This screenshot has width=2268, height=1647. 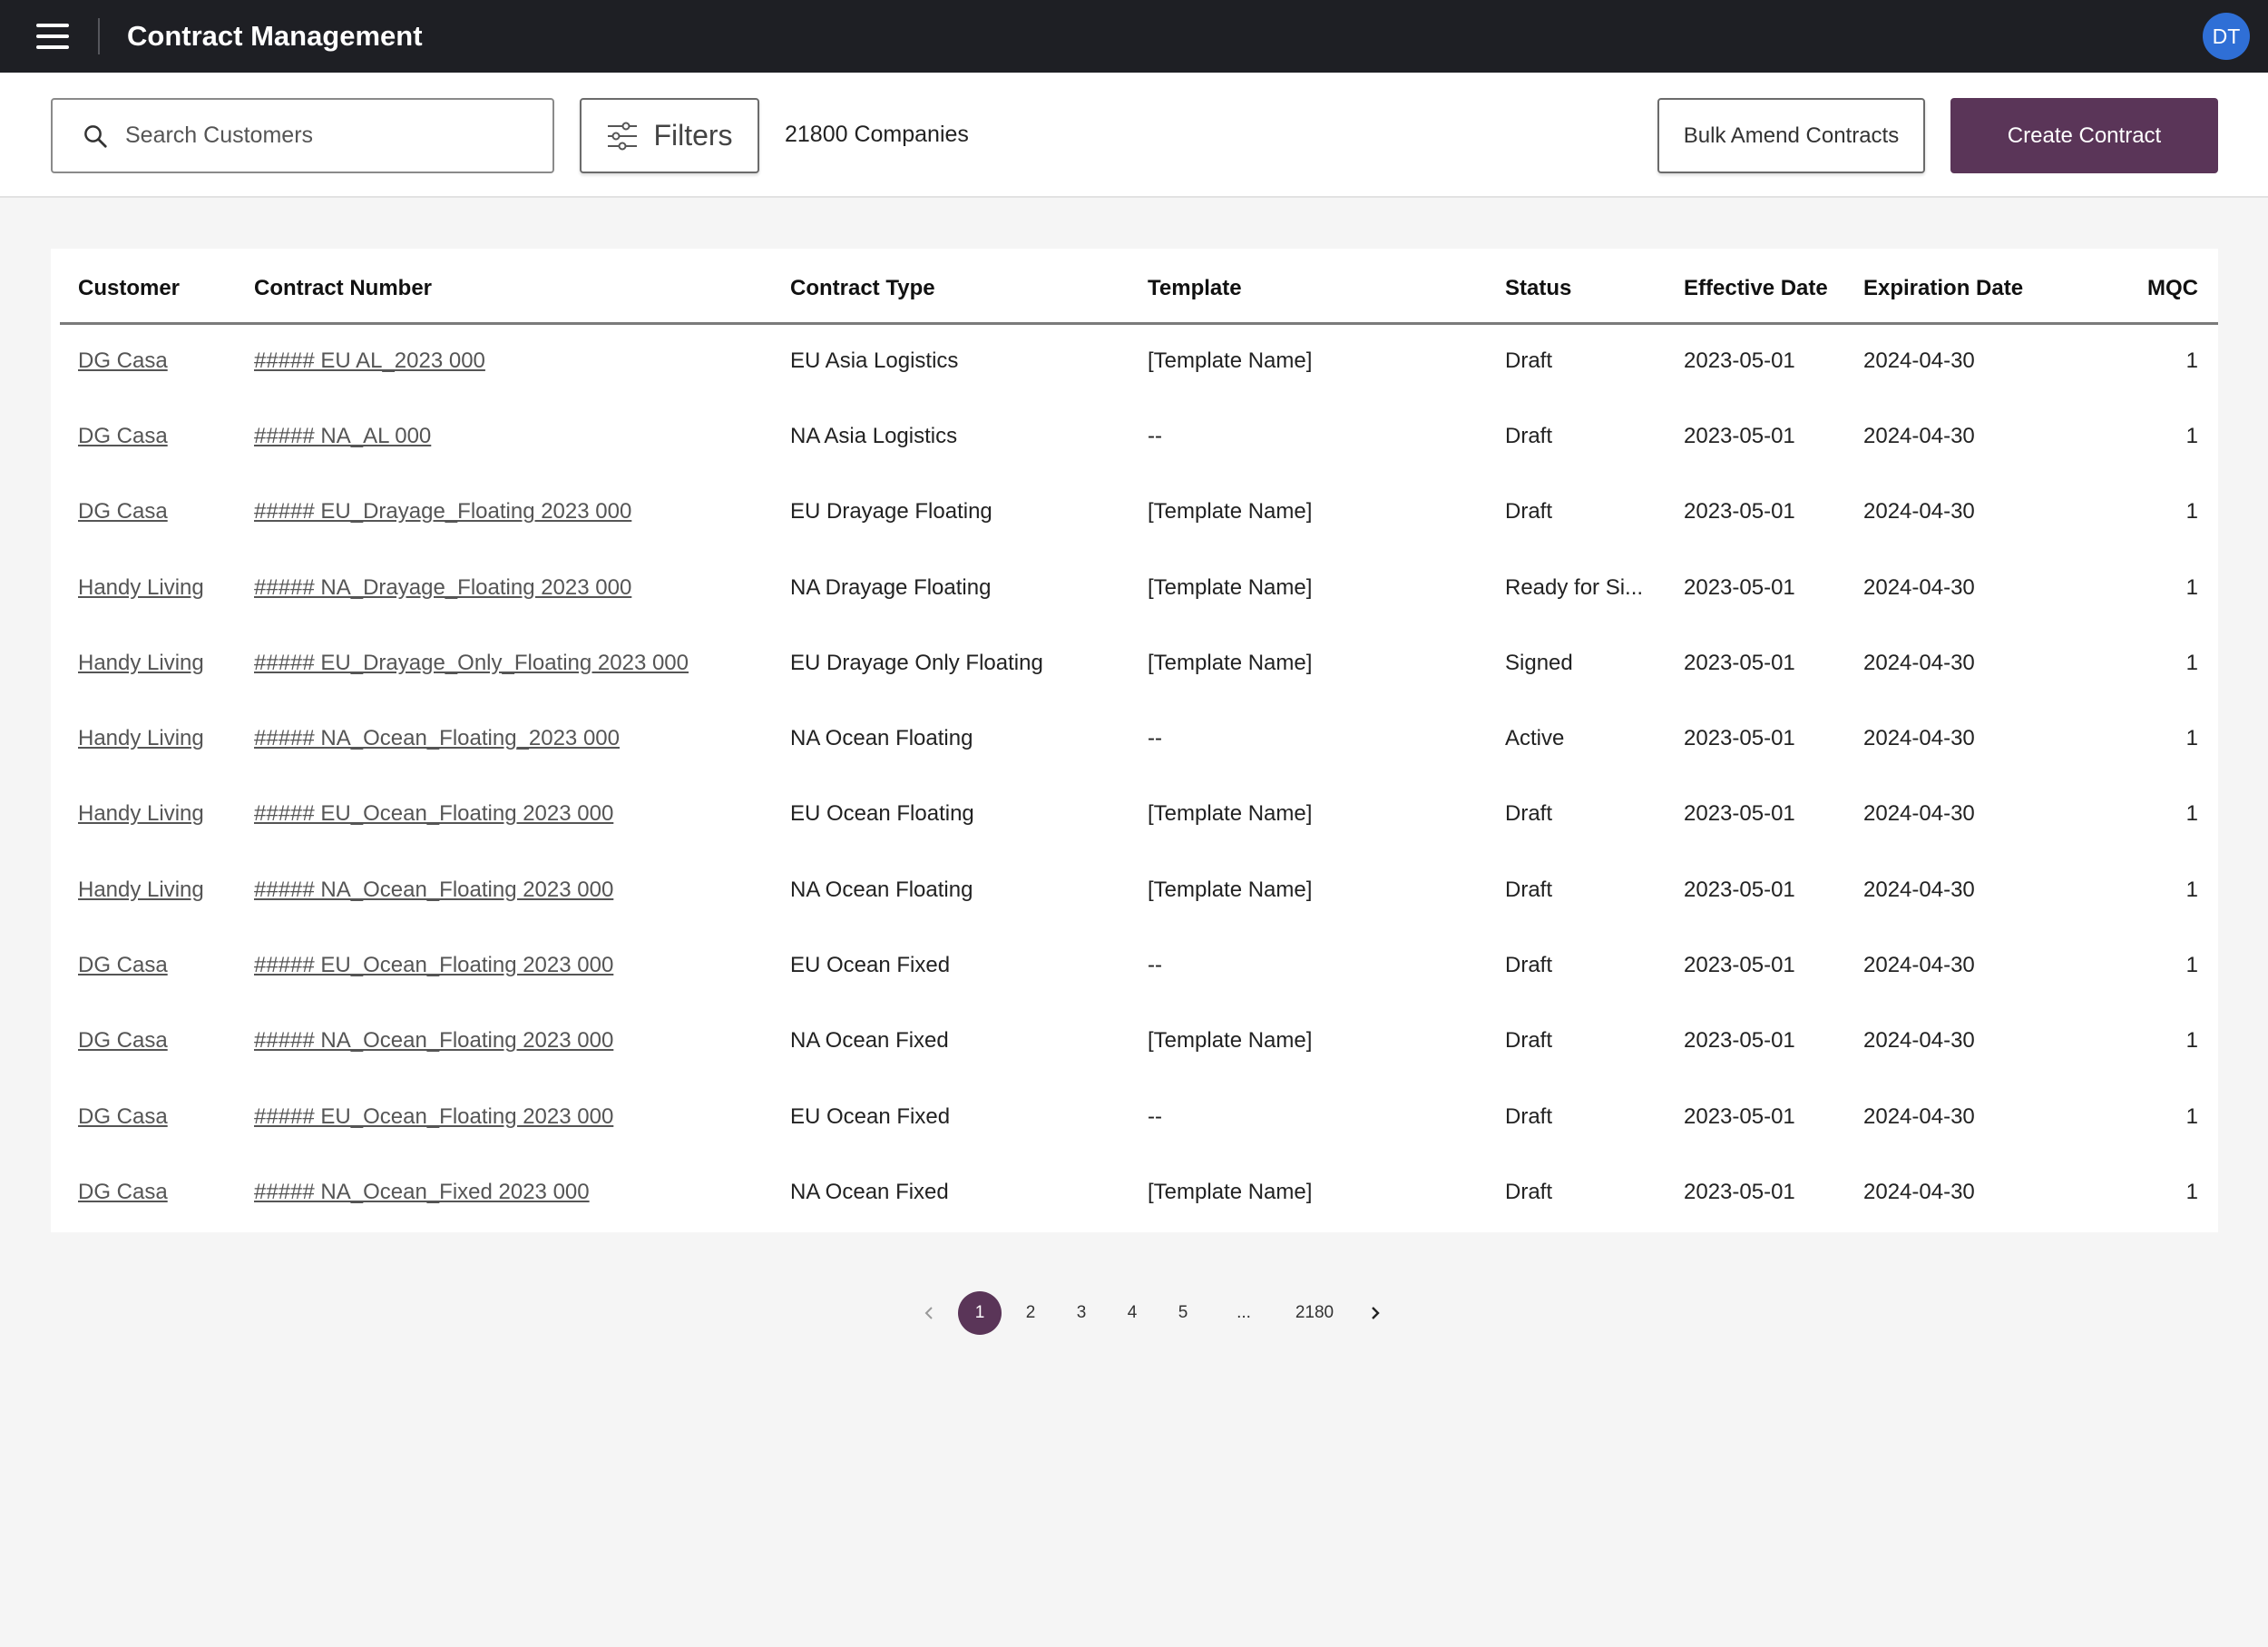 I want to click on sliders-icon, so click(x=623, y=136).